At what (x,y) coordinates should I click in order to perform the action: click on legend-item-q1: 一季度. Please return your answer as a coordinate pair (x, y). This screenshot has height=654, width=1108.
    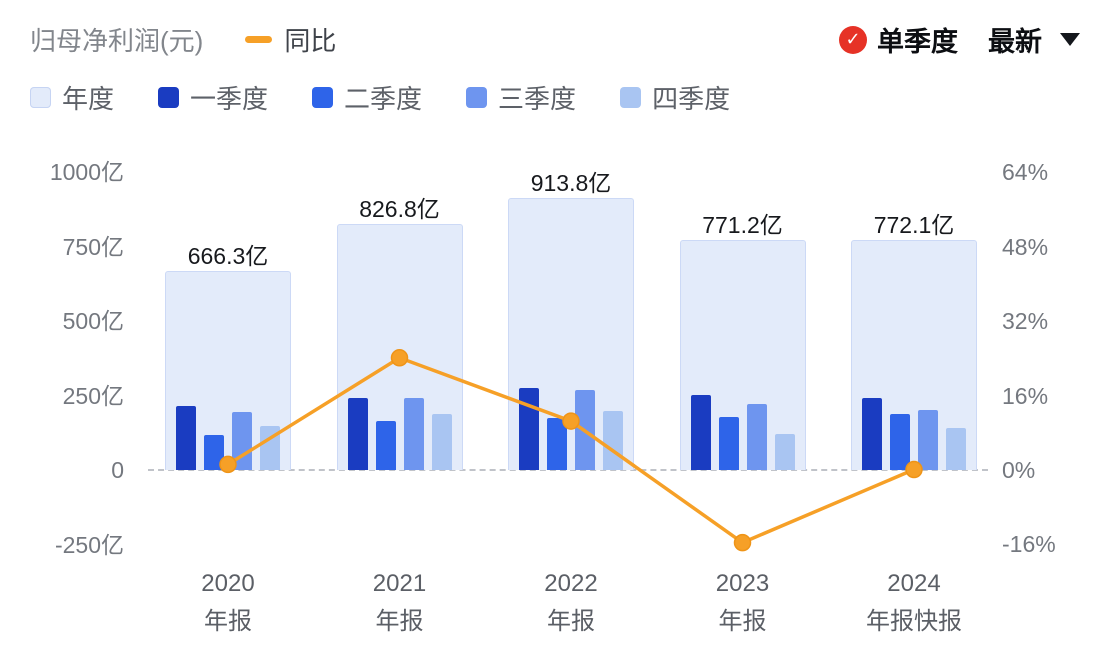
    Looking at the image, I should click on (213, 97).